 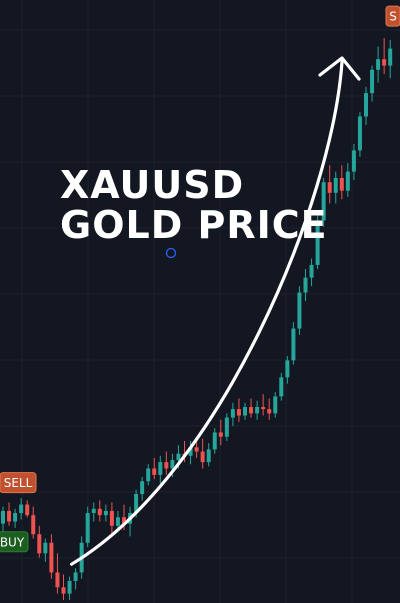 I want to click on signal-tag-label: BUY, so click(x=12, y=542).